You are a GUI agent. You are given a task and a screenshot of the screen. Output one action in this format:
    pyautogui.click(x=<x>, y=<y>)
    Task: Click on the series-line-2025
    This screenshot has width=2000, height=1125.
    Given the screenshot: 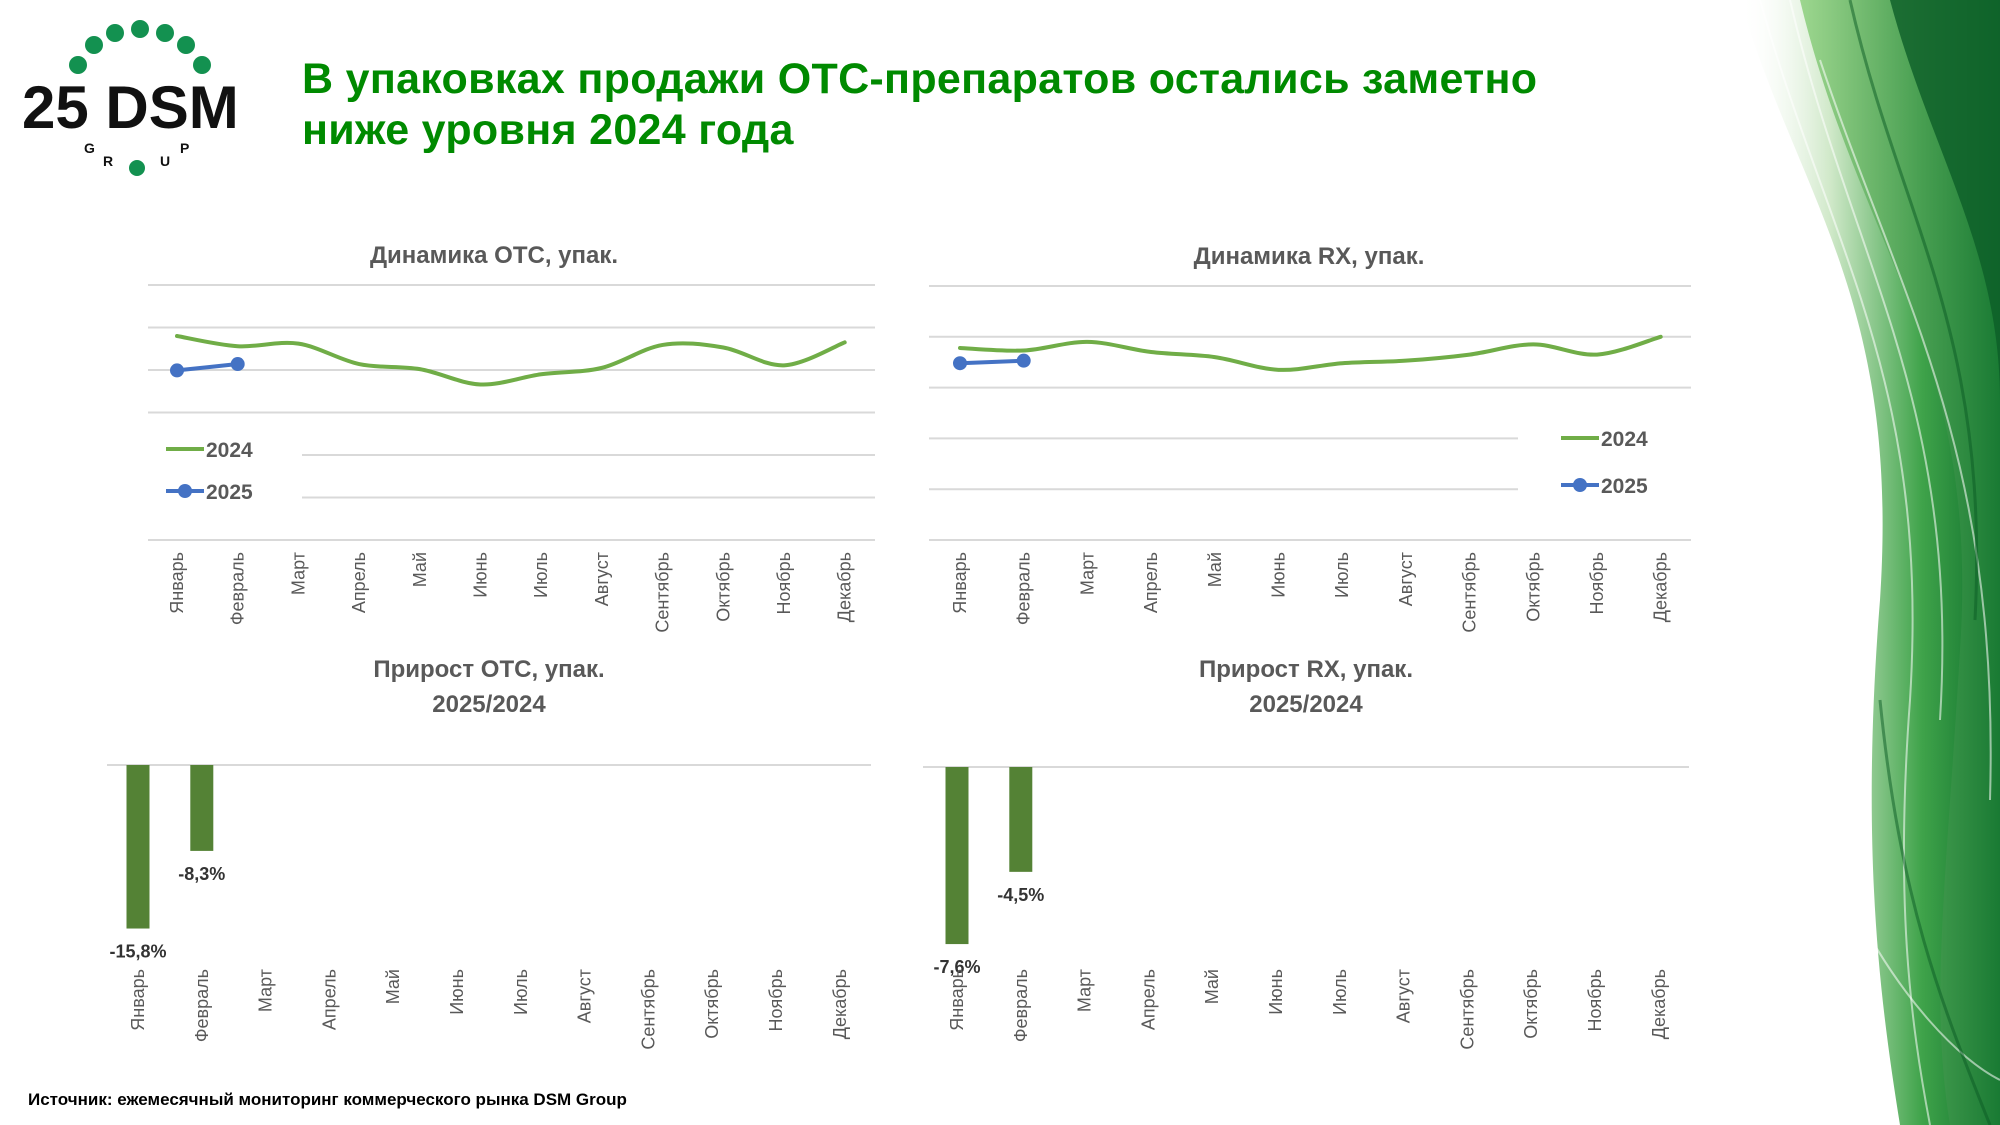 What is the action you would take?
    pyautogui.click(x=992, y=362)
    